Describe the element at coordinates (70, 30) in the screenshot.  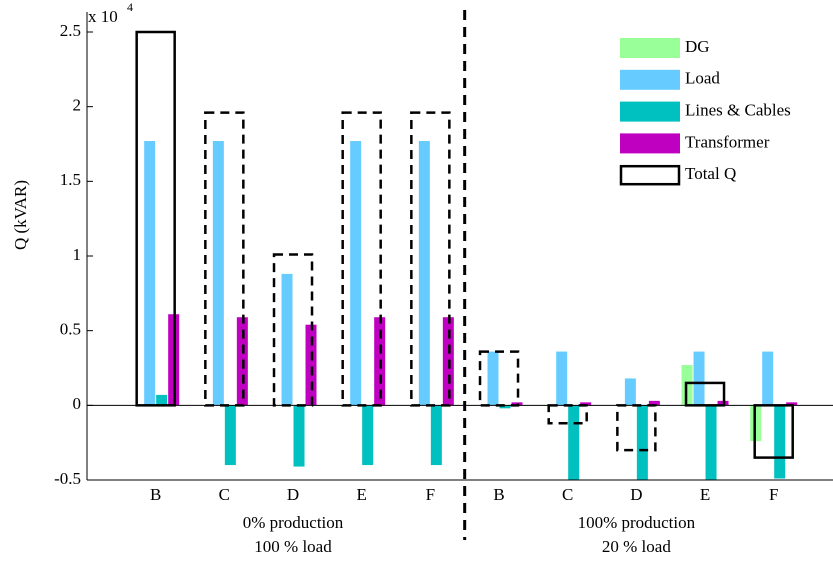
I see `y-tick-label: 2.5` at that location.